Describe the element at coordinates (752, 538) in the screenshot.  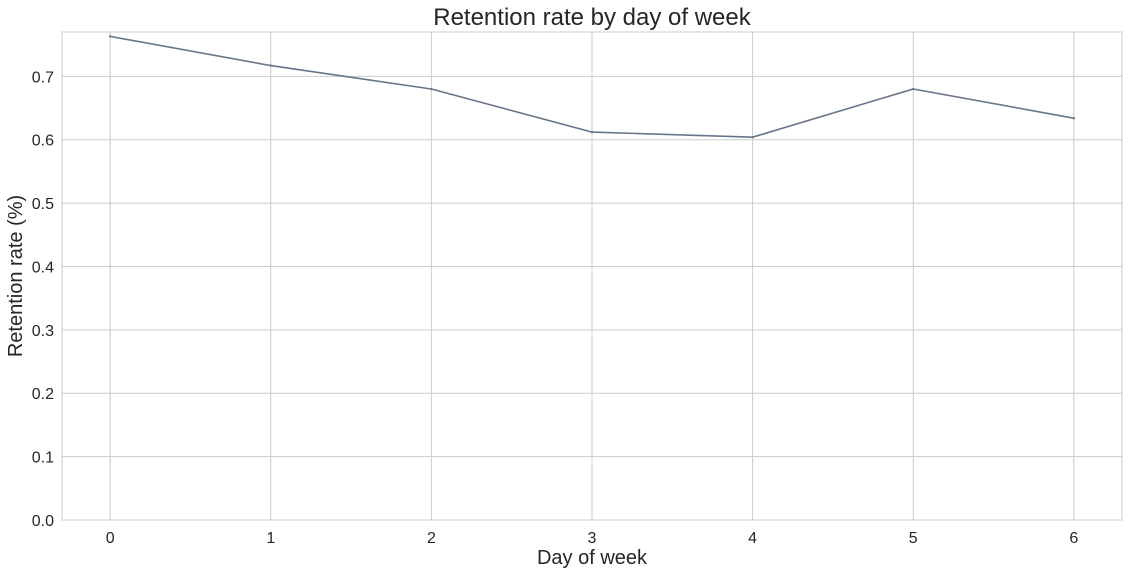
I see `x-tick-label: 4` at that location.